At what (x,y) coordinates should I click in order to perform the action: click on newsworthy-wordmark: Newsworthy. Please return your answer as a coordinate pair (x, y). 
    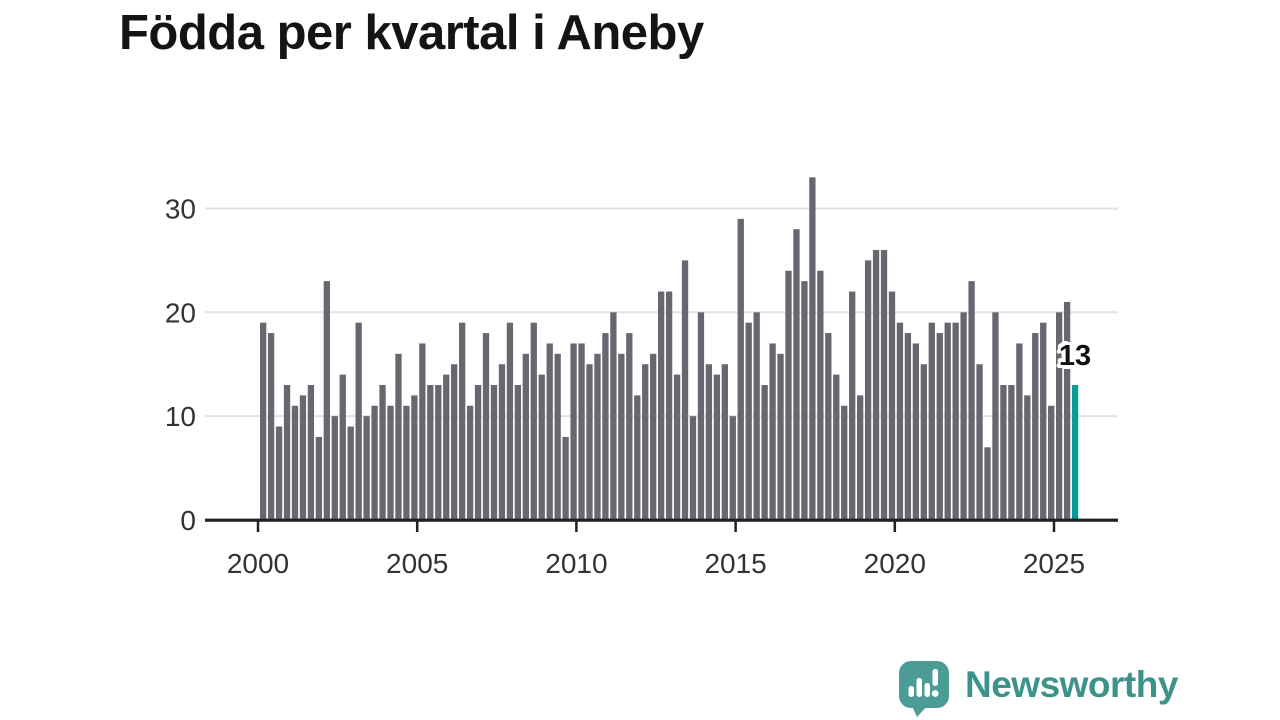
    Looking at the image, I should click on (1071, 684).